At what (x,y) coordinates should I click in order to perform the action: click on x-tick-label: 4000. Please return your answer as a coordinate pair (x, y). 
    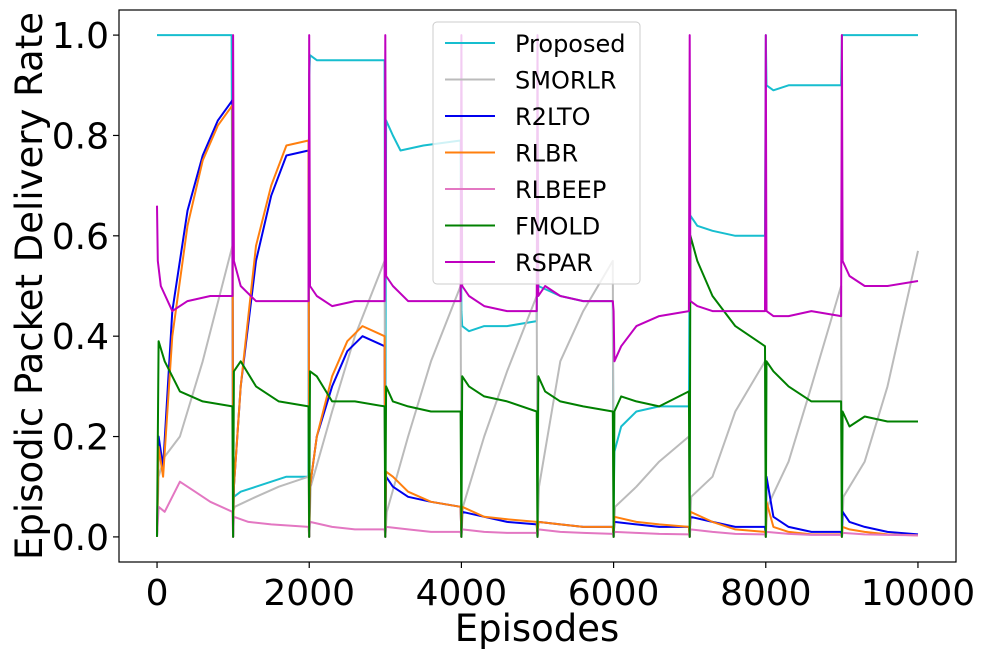
    Looking at the image, I should click on (462, 593).